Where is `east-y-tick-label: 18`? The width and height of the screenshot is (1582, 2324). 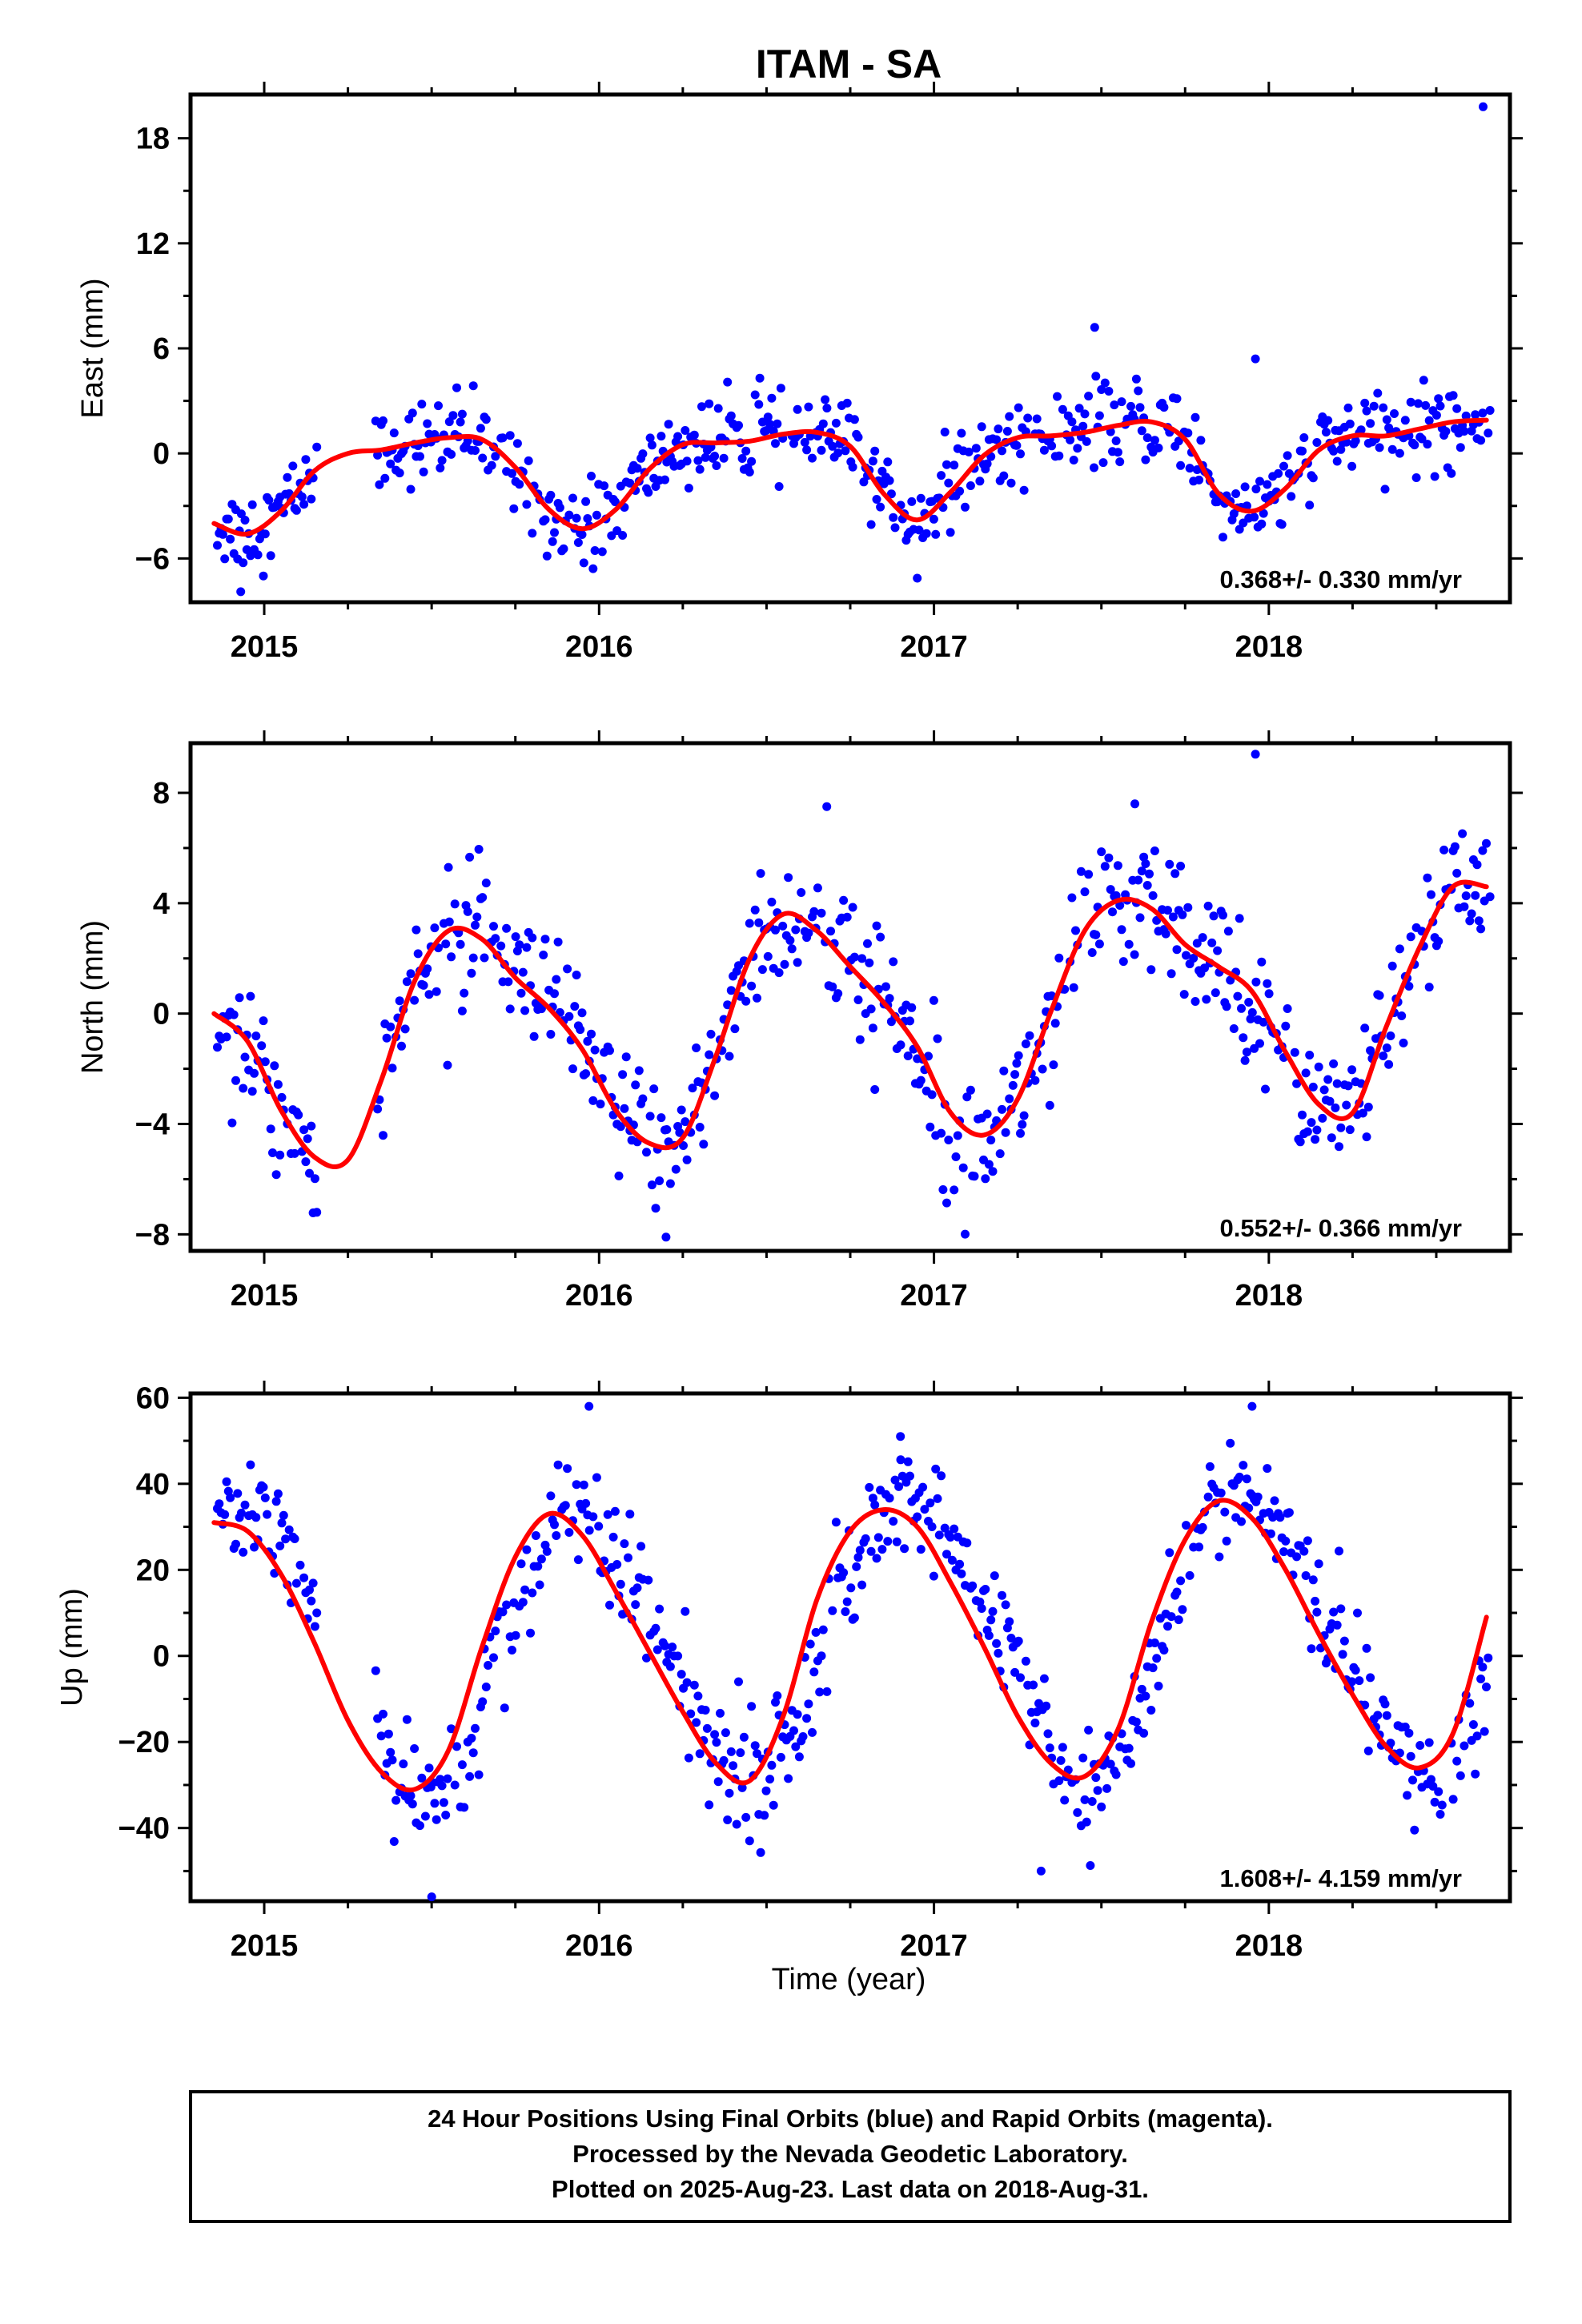 east-y-tick-label: 18 is located at coordinates (153, 139).